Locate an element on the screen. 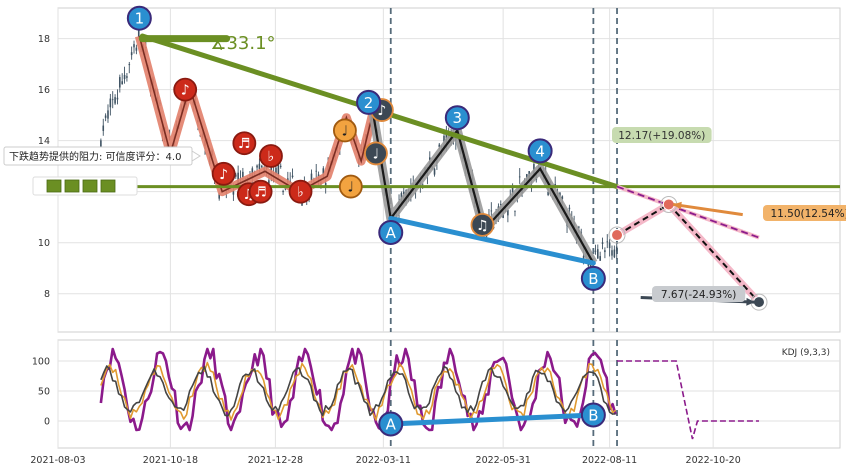 This screenshot has width=846, height=475. kdj-divergence-point is located at coordinates (593, 415).